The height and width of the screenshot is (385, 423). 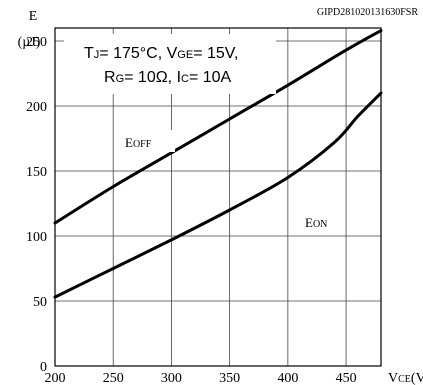 I want to click on eon-label-bg, so click(x=320, y=221).